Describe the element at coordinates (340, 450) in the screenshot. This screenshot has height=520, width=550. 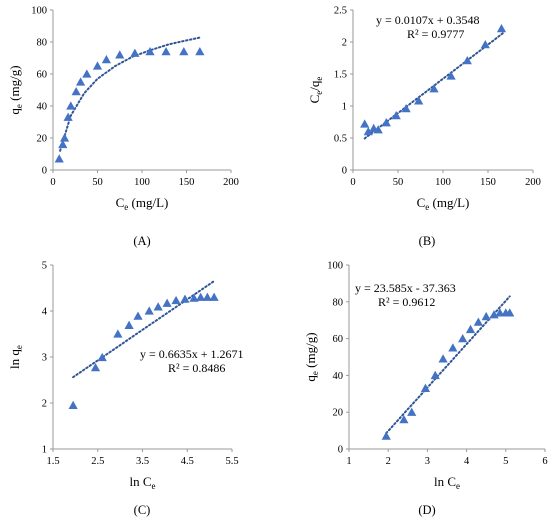
I see `chart-d-y-tick-label: 0` at that location.